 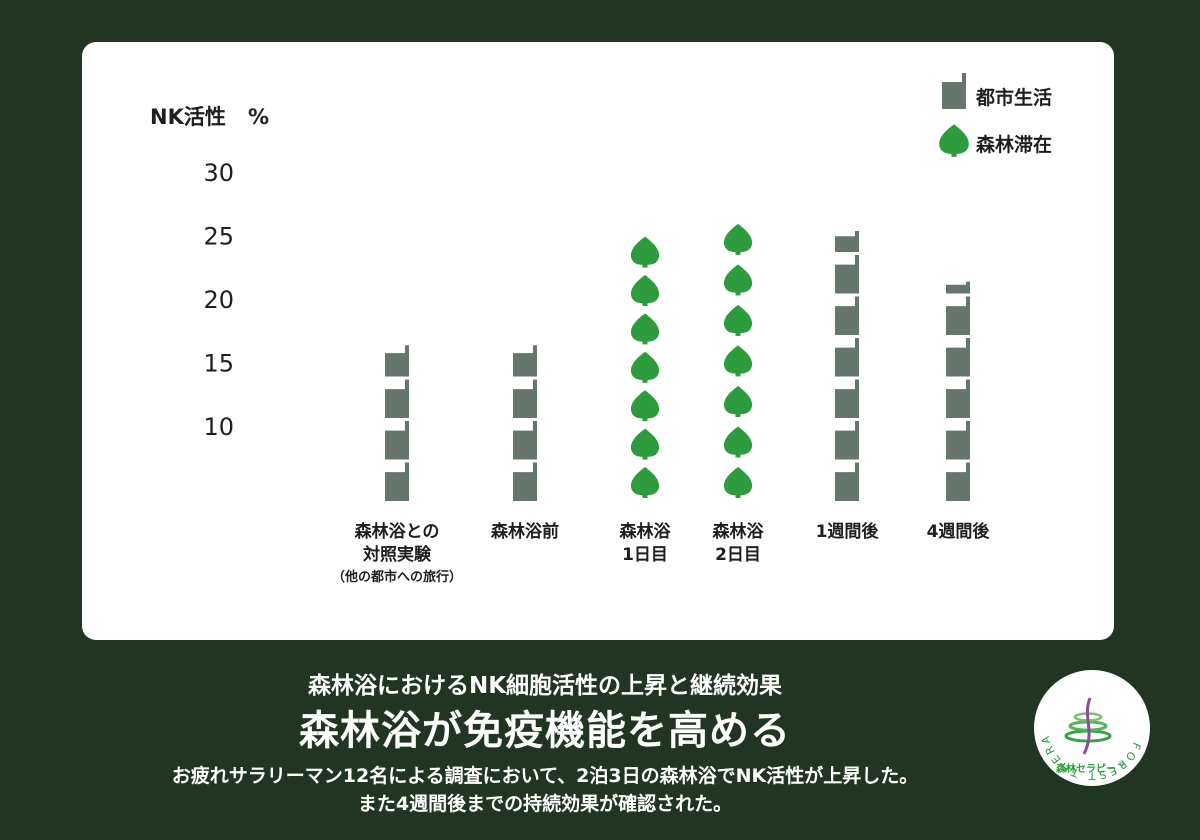 I want to click on category-label: 4週間後, so click(x=959, y=531).